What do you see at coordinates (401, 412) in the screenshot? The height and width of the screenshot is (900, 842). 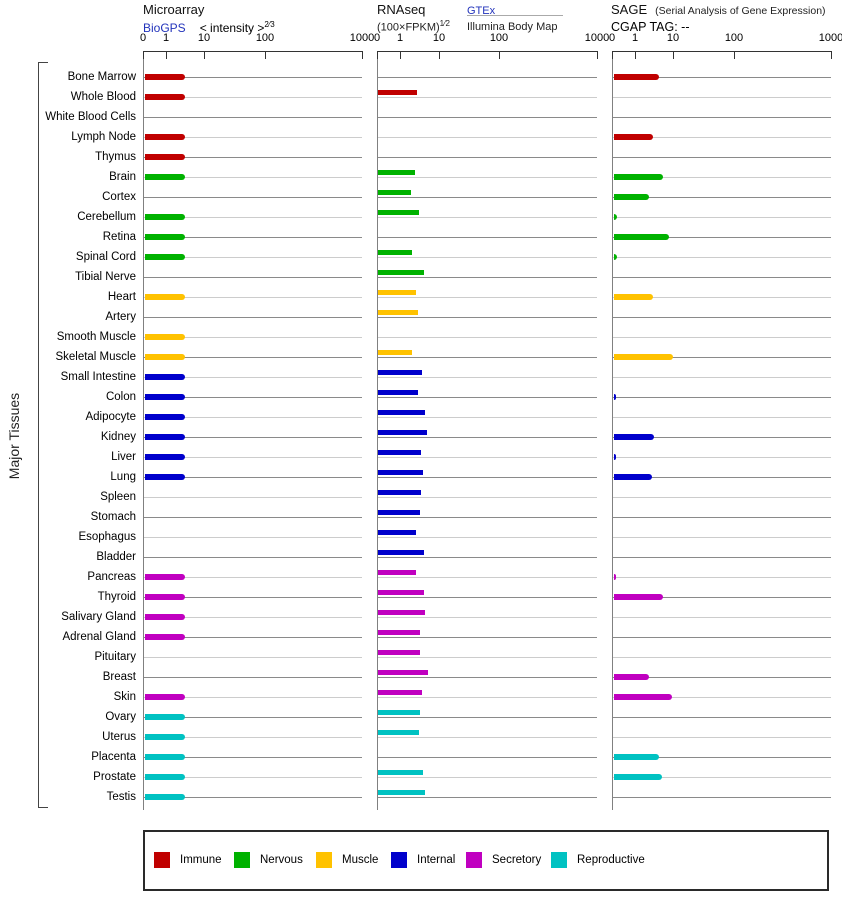 I see `bar-rnaseq-adipocyte` at bounding box center [401, 412].